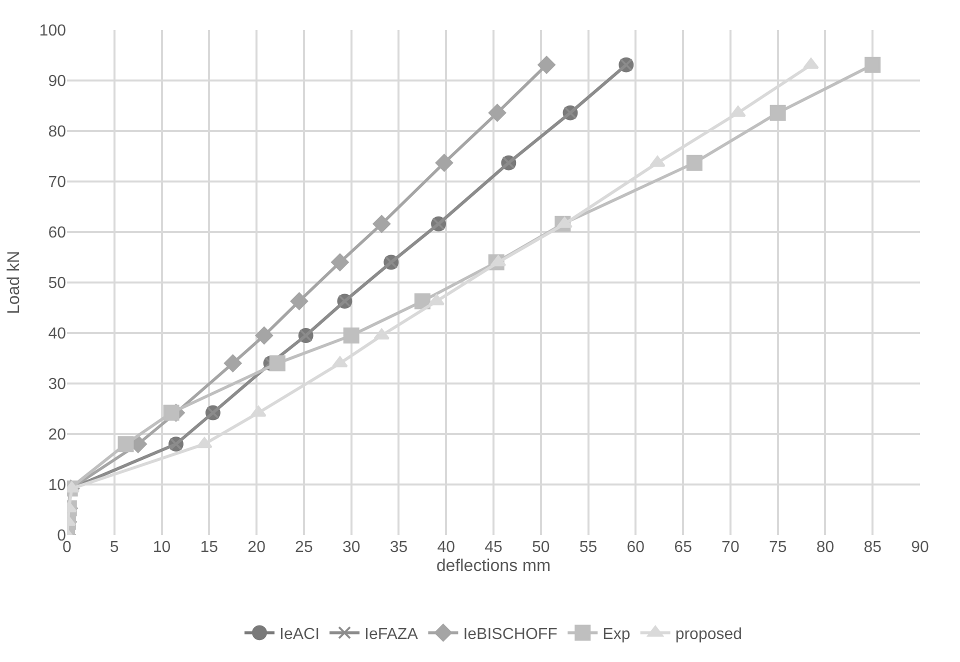 The height and width of the screenshot is (662, 960). Describe the element at coordinates (616, 634) in the screenshot. I see `legend-label: Exp` at that location.